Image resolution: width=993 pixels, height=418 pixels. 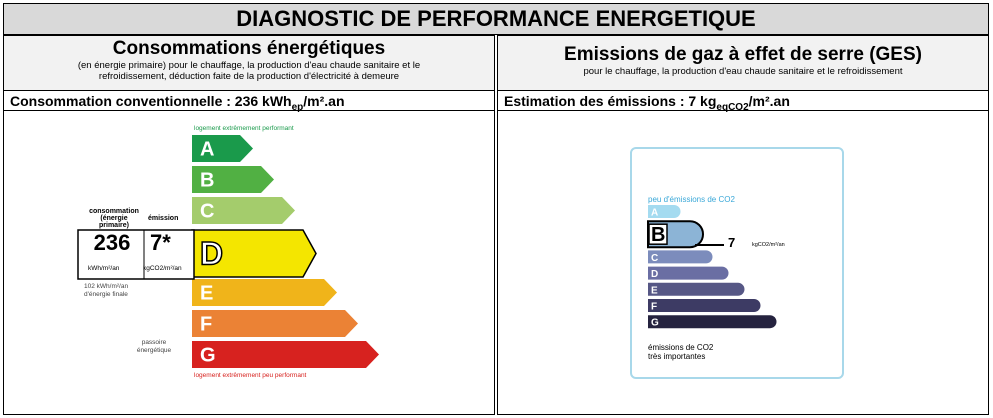 I want to click on ges-selected-letter-box, so click(x=658, y=234).